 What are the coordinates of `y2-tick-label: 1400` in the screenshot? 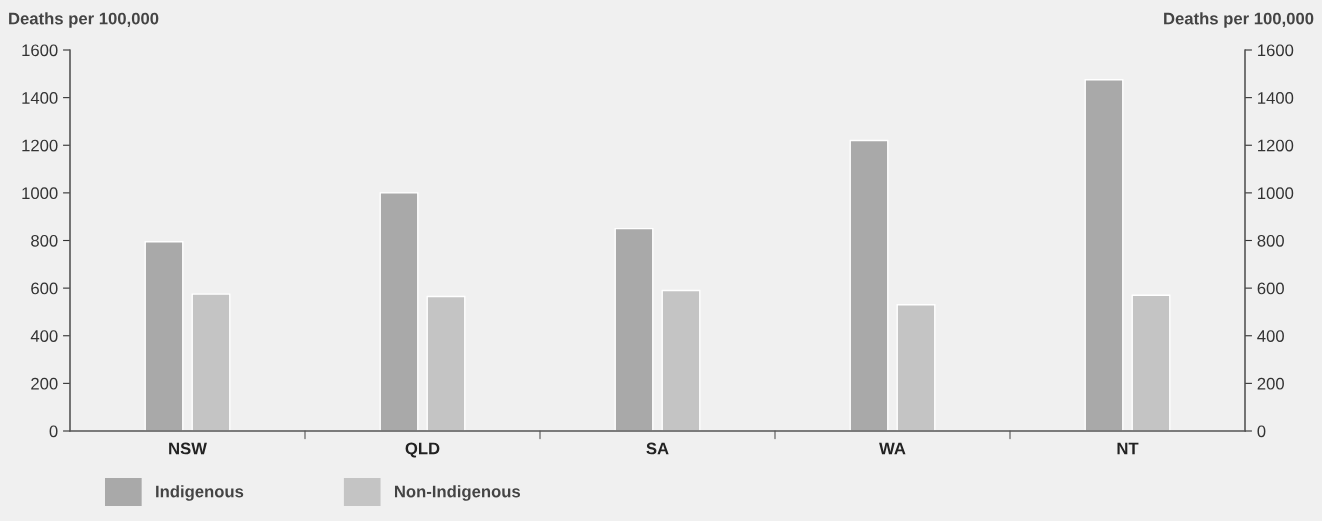 It's located at (1276, 98).